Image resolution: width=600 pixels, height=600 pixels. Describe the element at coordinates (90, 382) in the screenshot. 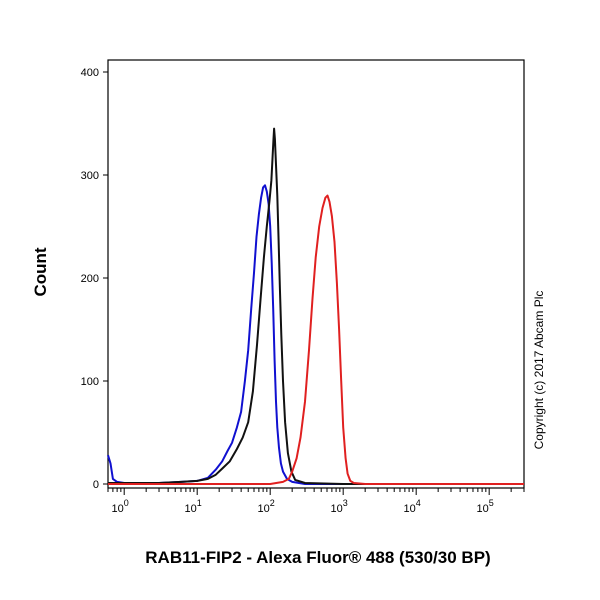

I see `y-tick-label: 100` at that location.